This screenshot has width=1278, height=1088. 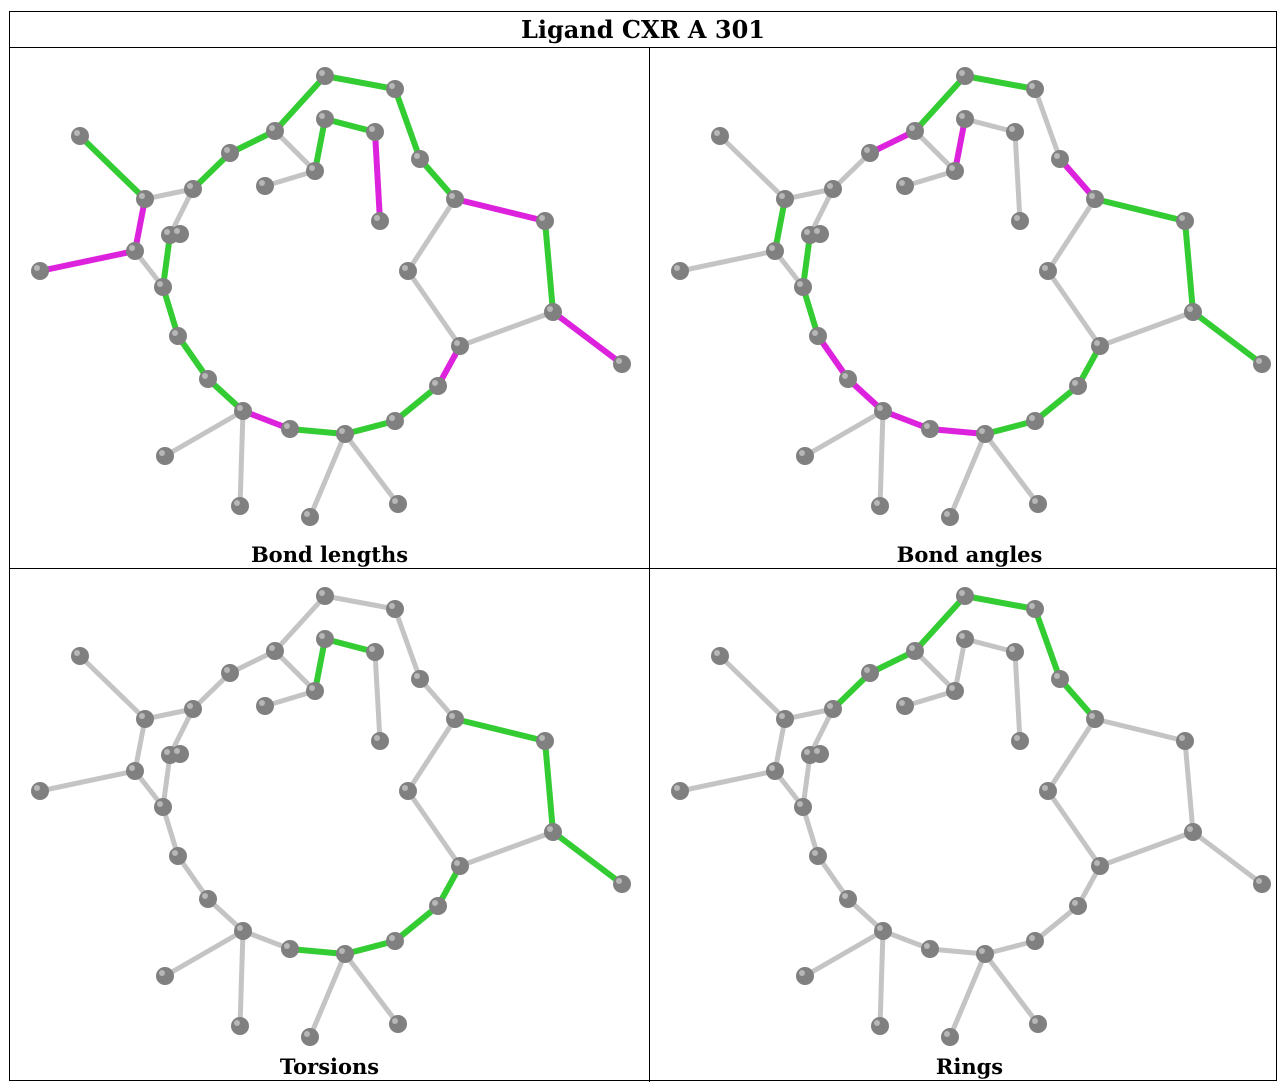 What do you see at coordinates (969, 554) in the screenshot?
I see `panel-caption: Bond angles` at bounding box center [969, 554].